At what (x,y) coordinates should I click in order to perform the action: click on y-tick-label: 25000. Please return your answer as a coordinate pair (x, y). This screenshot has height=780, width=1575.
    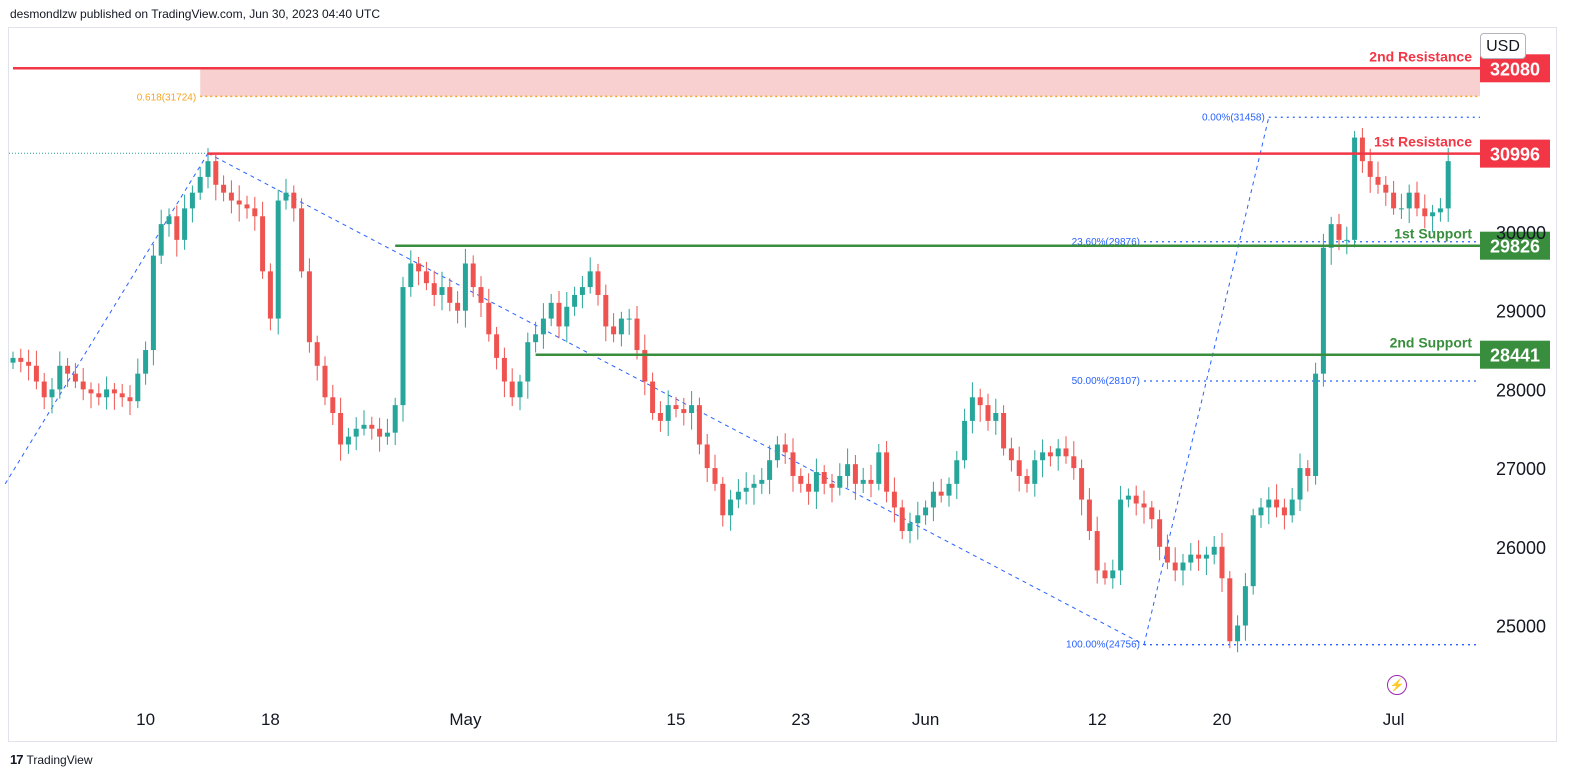
    Looking at the image, I should click on (1521, 627).